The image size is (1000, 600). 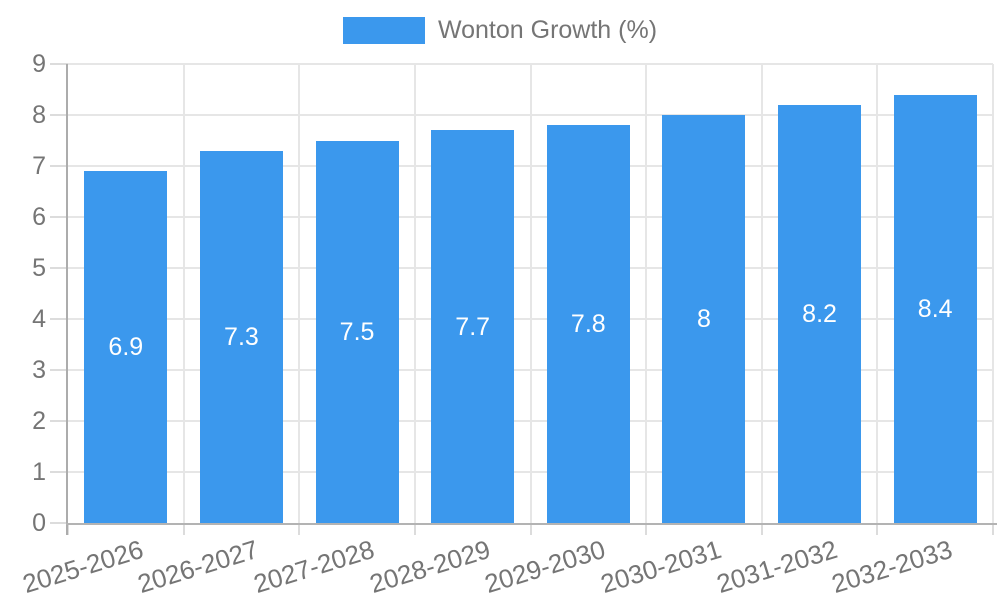 I want to click on legend-label: Wonton Growth (%), so click(x=547, y=30).